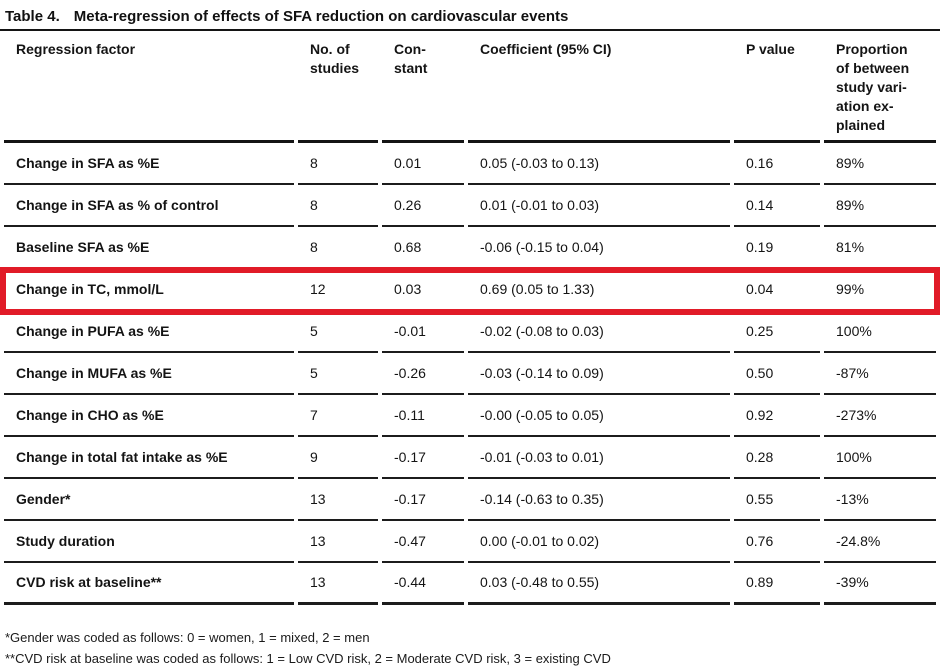 The image size is (940, 671). Describe the element at coordinates (880, 542) in the screenshot. I see `cell-proportion-explained: -24.8%` at that location.